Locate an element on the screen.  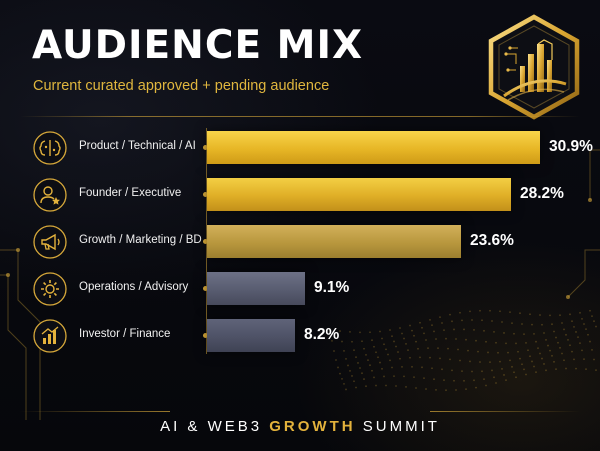
summit-logo is located at coordinates (534, 67).